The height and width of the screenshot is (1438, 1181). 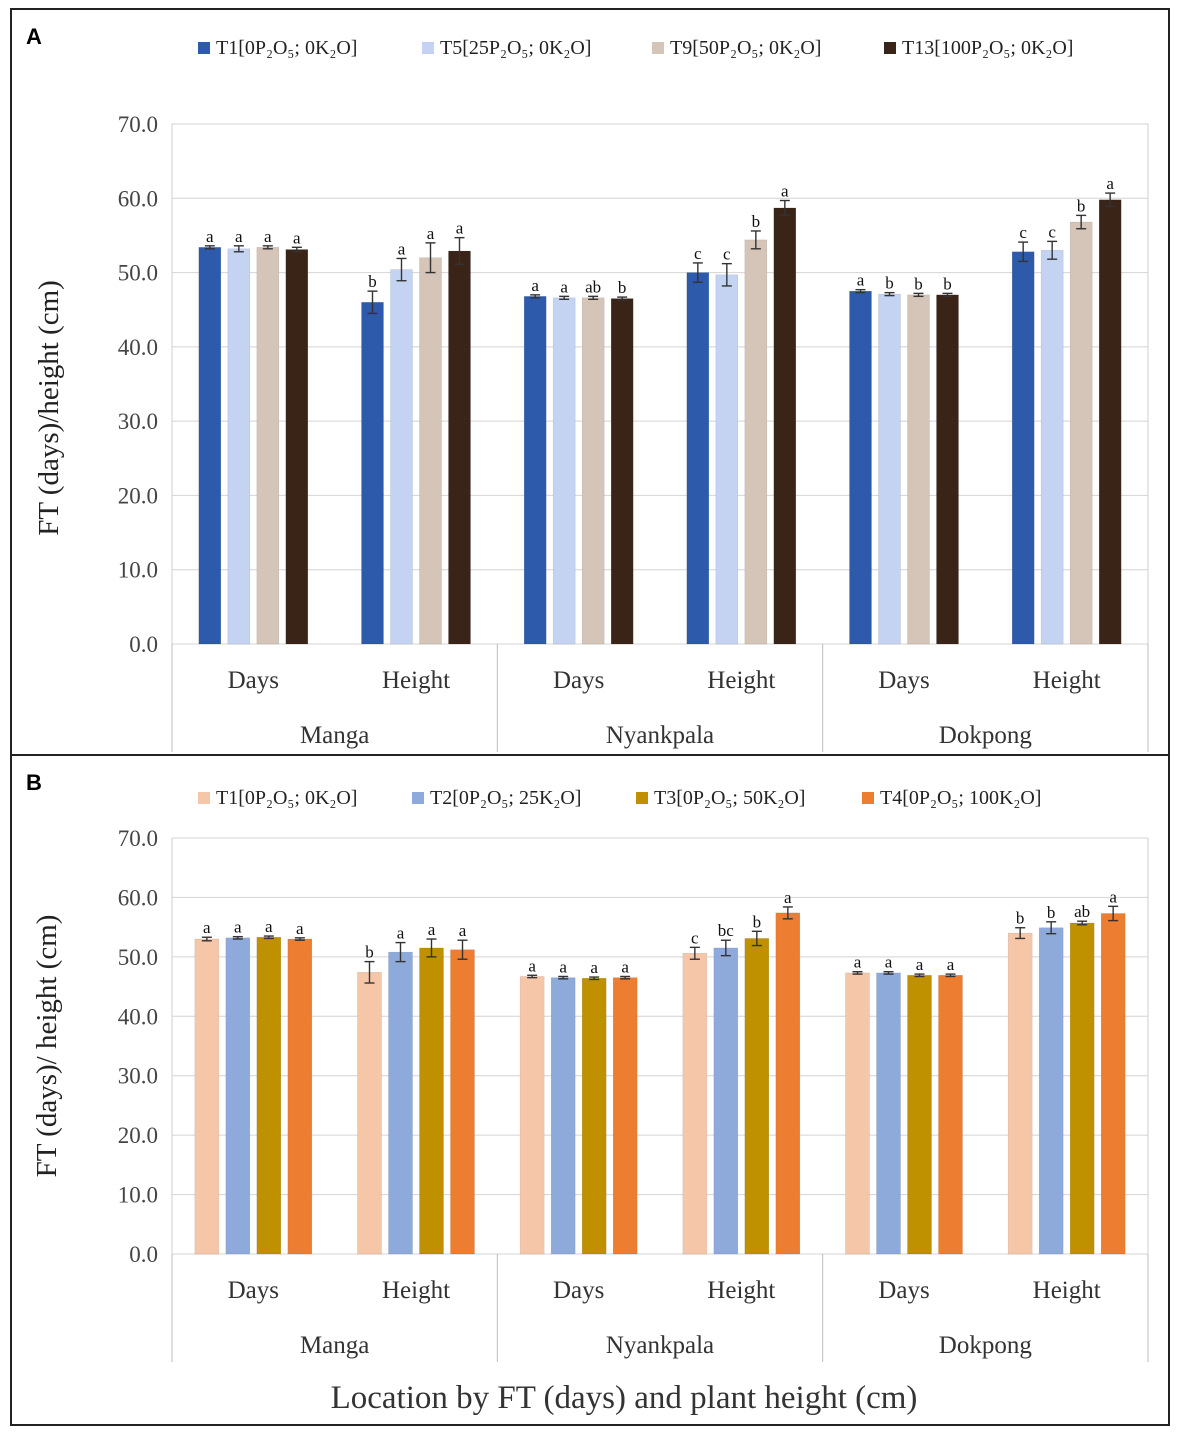 What do you see at coordinates (47, 1046) in the screenshot?
I see `y-axis-label-b: FT (days)/ height (cm)` at bounding box center [47, 1046].